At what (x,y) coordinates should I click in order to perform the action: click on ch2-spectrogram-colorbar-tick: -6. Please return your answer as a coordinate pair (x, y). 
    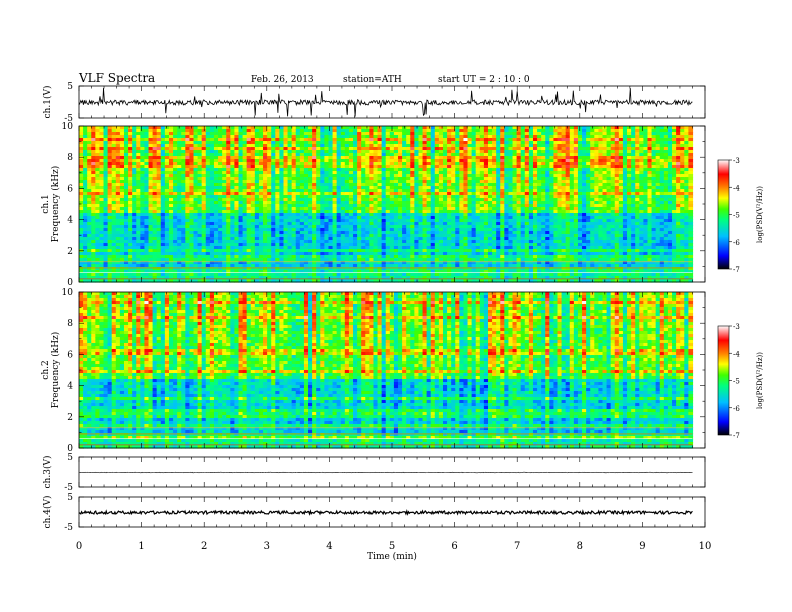
    Looking at the image, I should click on (736, 409).